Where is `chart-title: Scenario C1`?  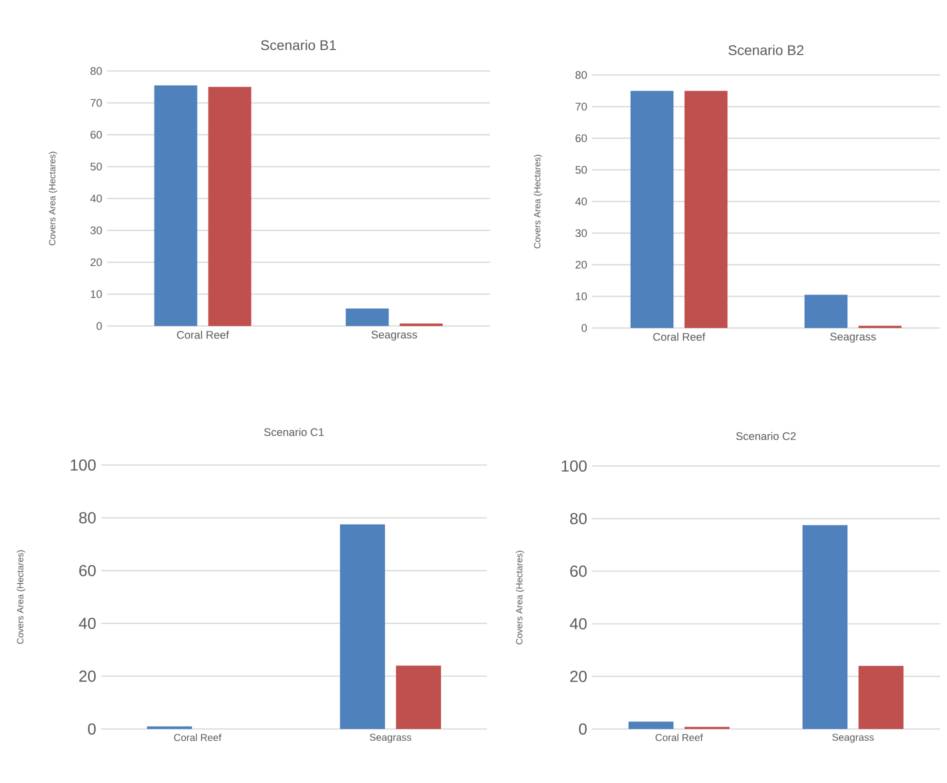
chart-title: Scenario C1 is located at coordinates (294, 432).